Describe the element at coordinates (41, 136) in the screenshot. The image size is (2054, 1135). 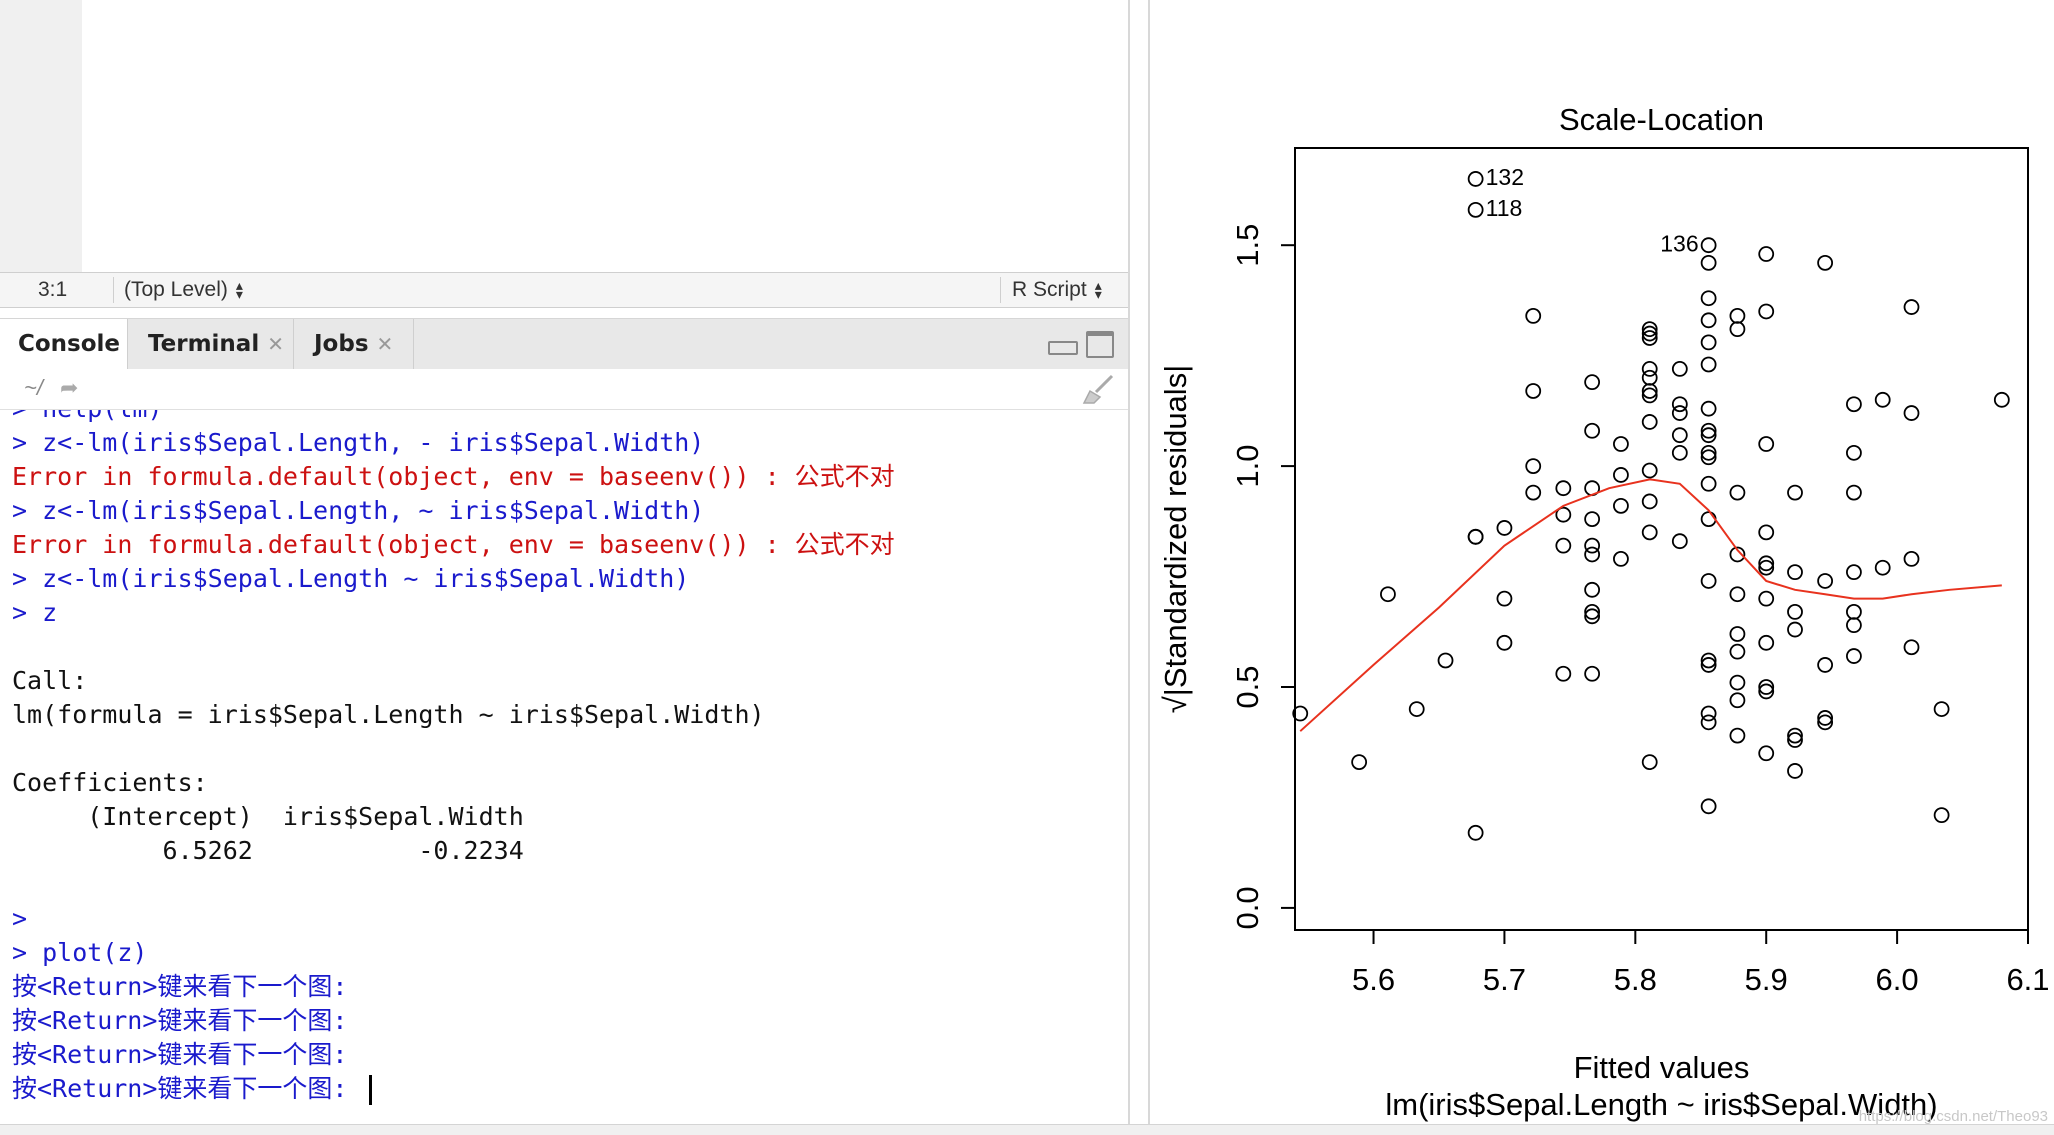
I see `editor-gutter` at that location.